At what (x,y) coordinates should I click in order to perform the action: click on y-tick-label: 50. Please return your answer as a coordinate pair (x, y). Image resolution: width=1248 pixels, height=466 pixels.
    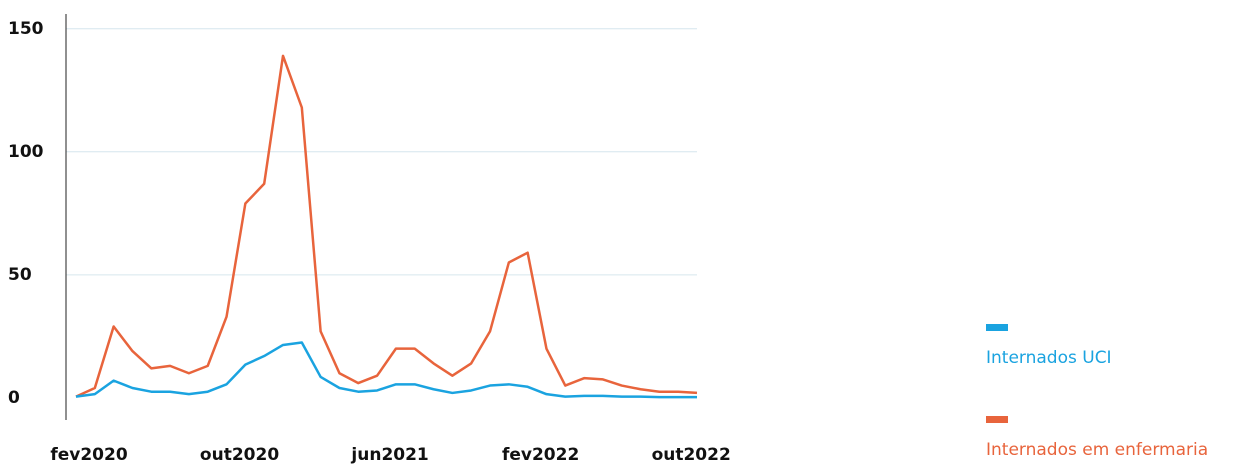
    Looking at the image, I should click on (20, 275).